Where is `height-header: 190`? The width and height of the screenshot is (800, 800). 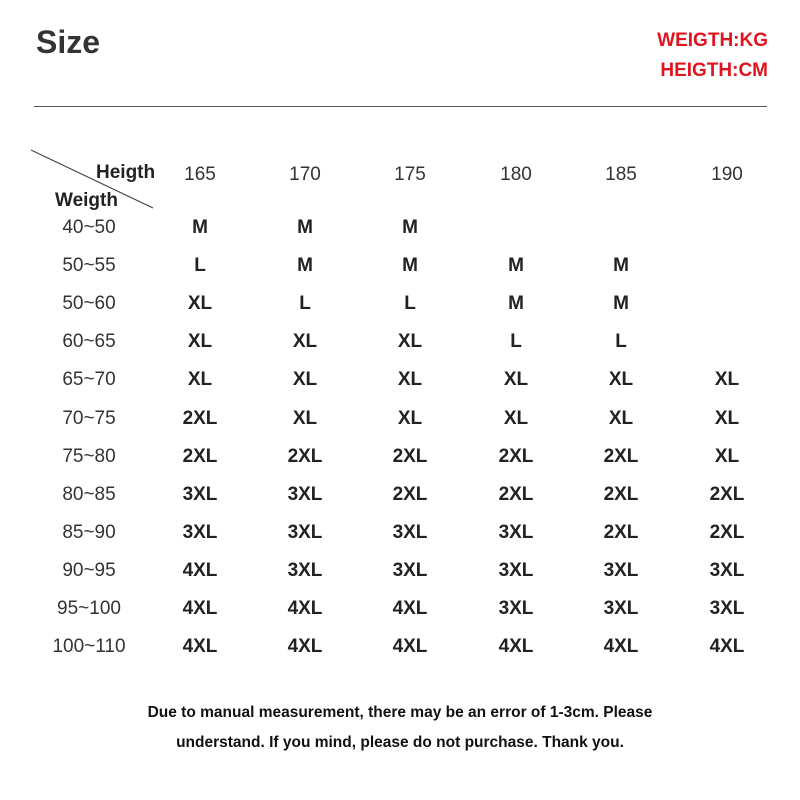
height-header: 190 is located at coordinates (727, 174).